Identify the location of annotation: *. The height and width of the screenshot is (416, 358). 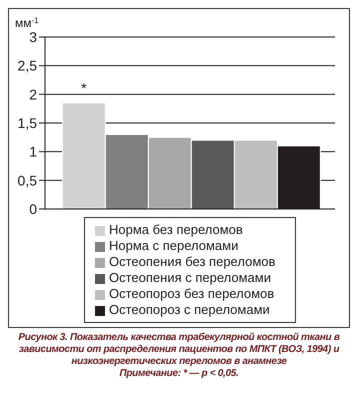
(84, 88).